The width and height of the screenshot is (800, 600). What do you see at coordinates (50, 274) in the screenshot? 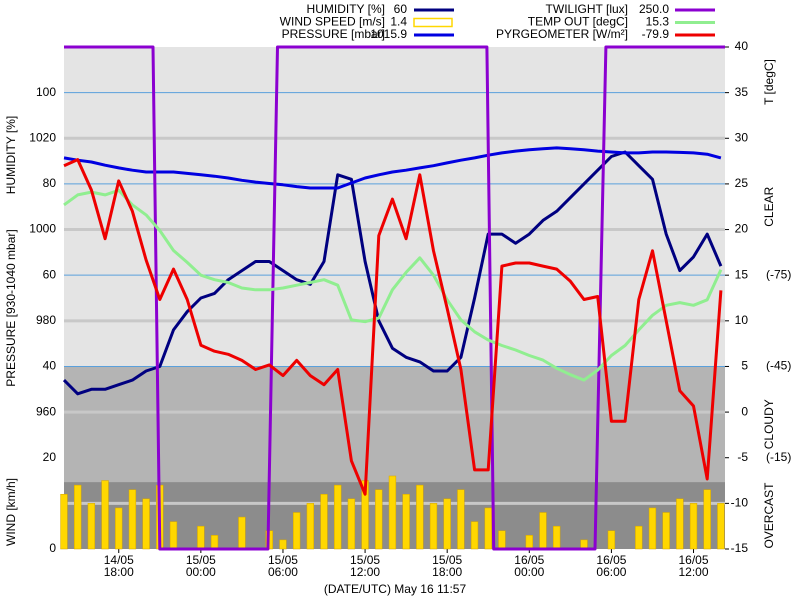
I see `humidity-tick-label: 60` at bounding box center [50, 274].